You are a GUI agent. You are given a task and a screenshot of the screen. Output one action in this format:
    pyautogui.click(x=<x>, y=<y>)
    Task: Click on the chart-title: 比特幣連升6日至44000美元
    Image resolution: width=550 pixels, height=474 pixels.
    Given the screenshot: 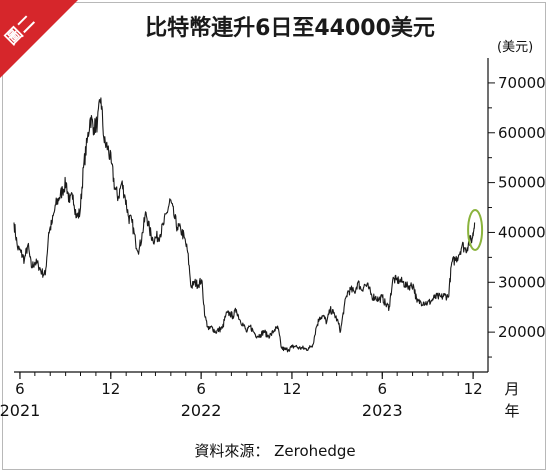 What is the action you would take?
    pyautogui.click(x=290, y=28)
    